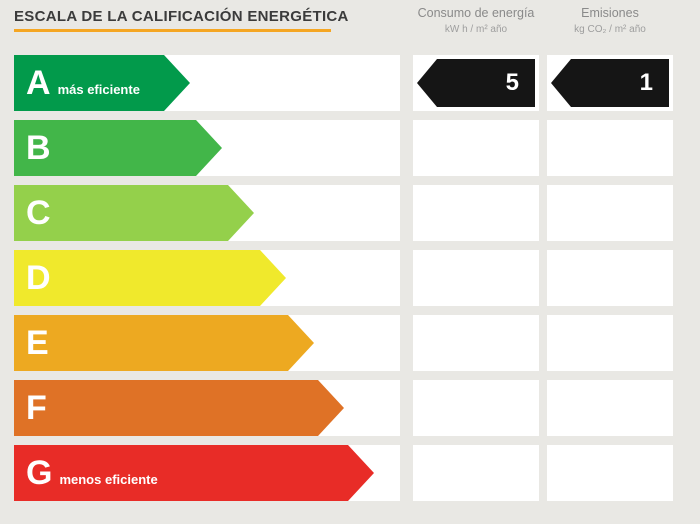  What do you see at coordinates (172, 30) in the screenshot?
I see `title-underline` at bounding box center [172, 30].